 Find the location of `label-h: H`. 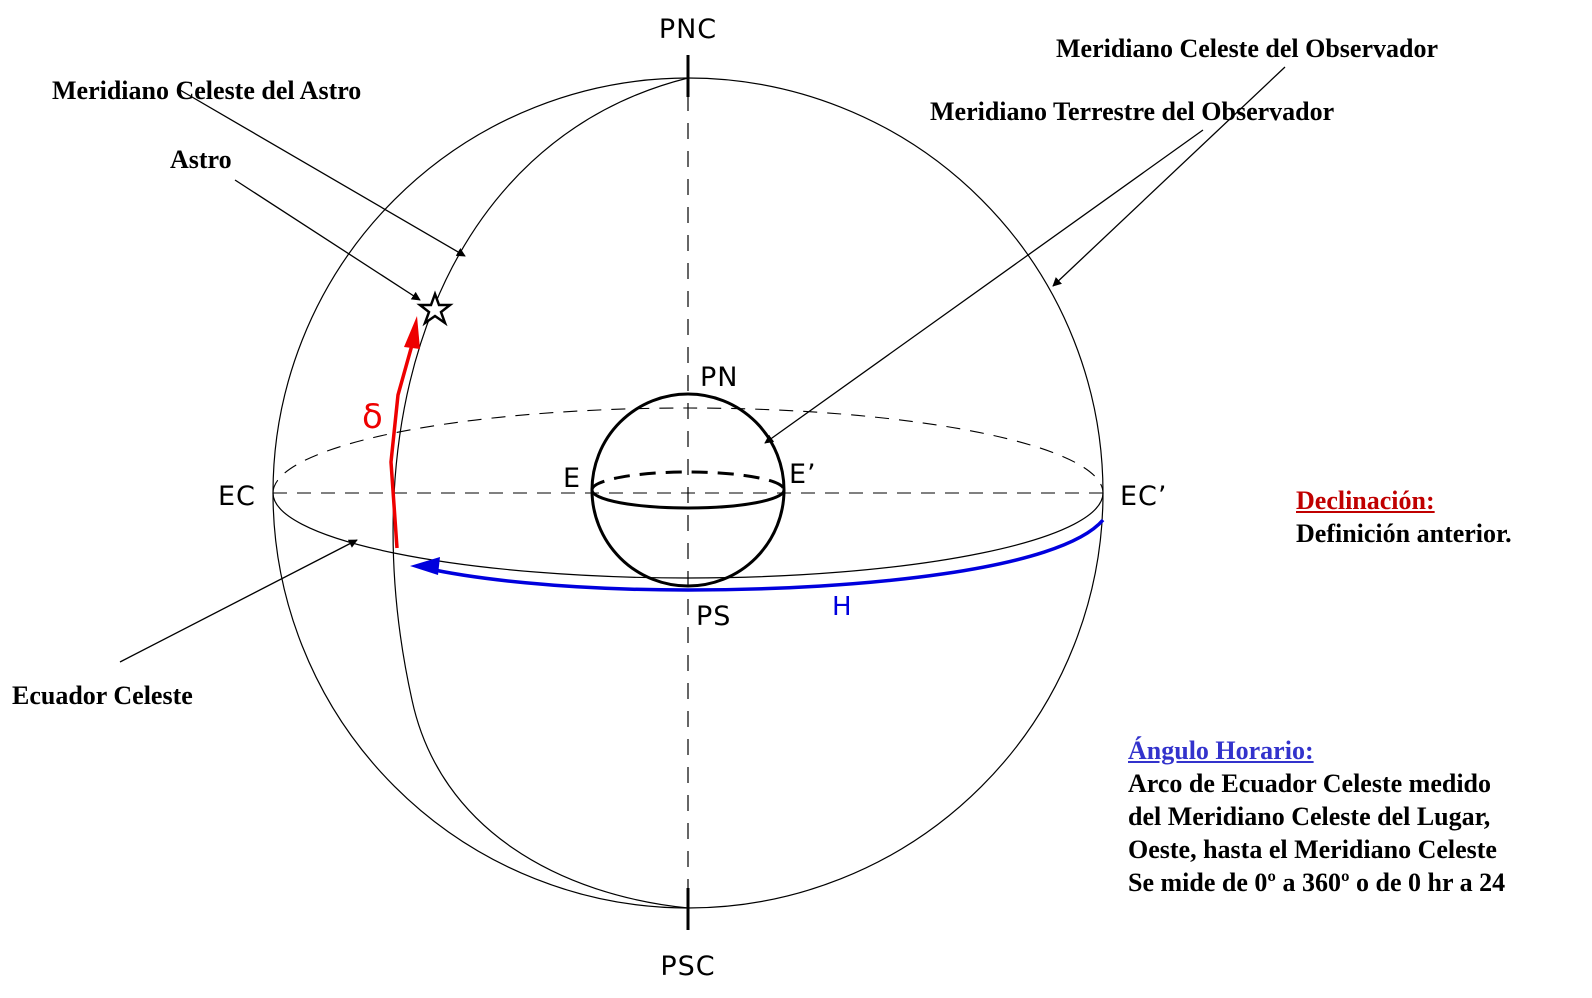

label-h: H is located at coordinates (842, 607).